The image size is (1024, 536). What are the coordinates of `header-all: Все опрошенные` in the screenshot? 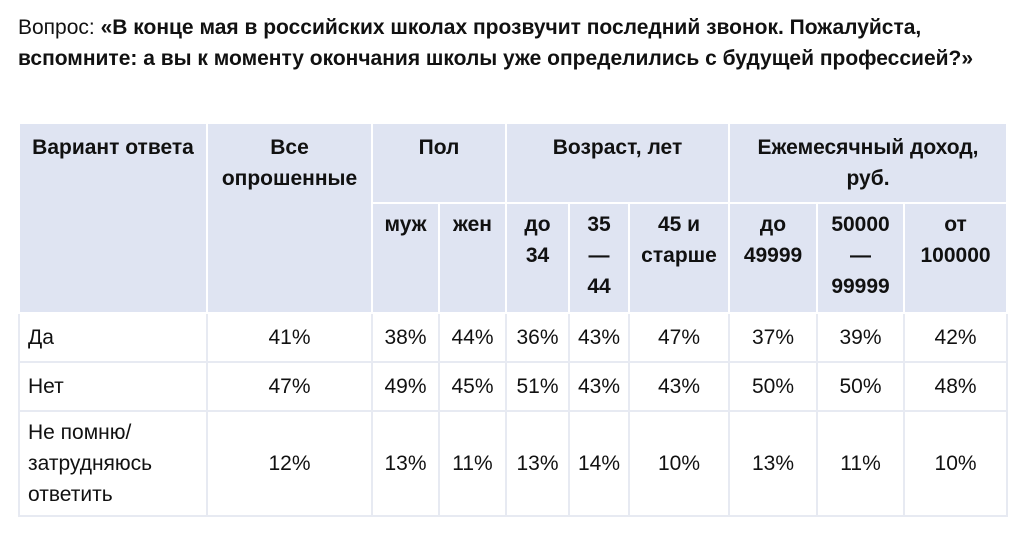 It's located at (289, 218).